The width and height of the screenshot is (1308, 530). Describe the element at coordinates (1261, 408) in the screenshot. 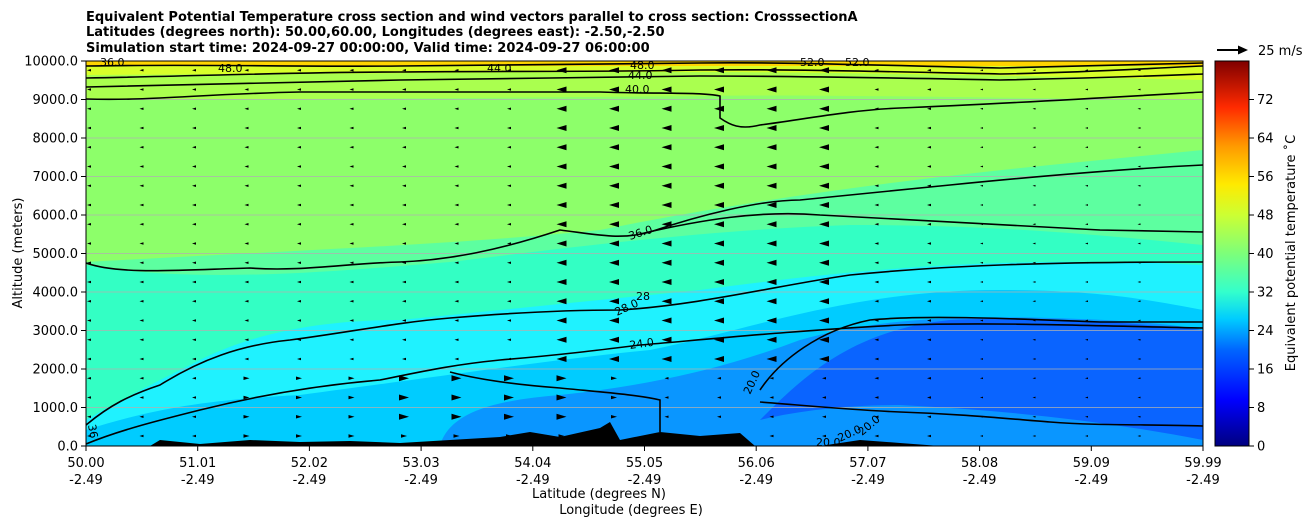

I see `colorbar-tick-label: 8` at that location.